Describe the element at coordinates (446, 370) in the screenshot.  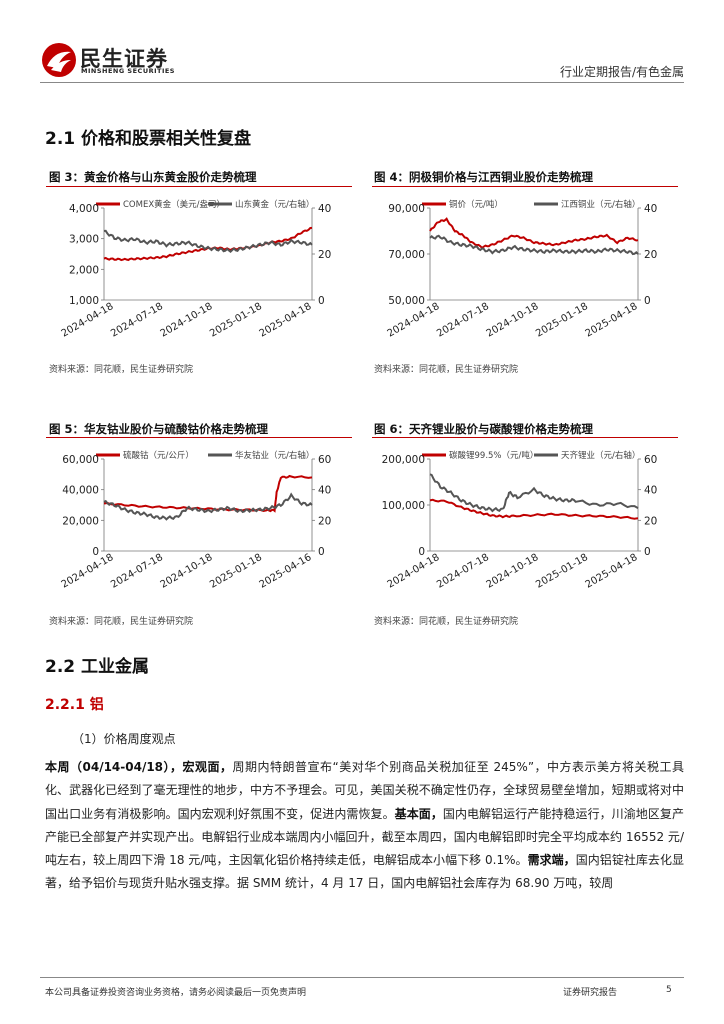
I see `figure-4-source: 资料来源：同花顺，民生证券研究院` at that location.